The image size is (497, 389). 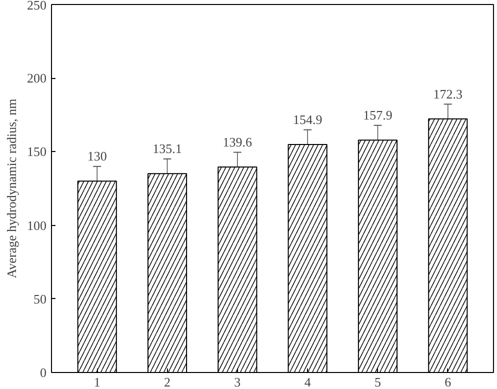 I want to click on data-label: 157.9, so click(x=377, y=114).